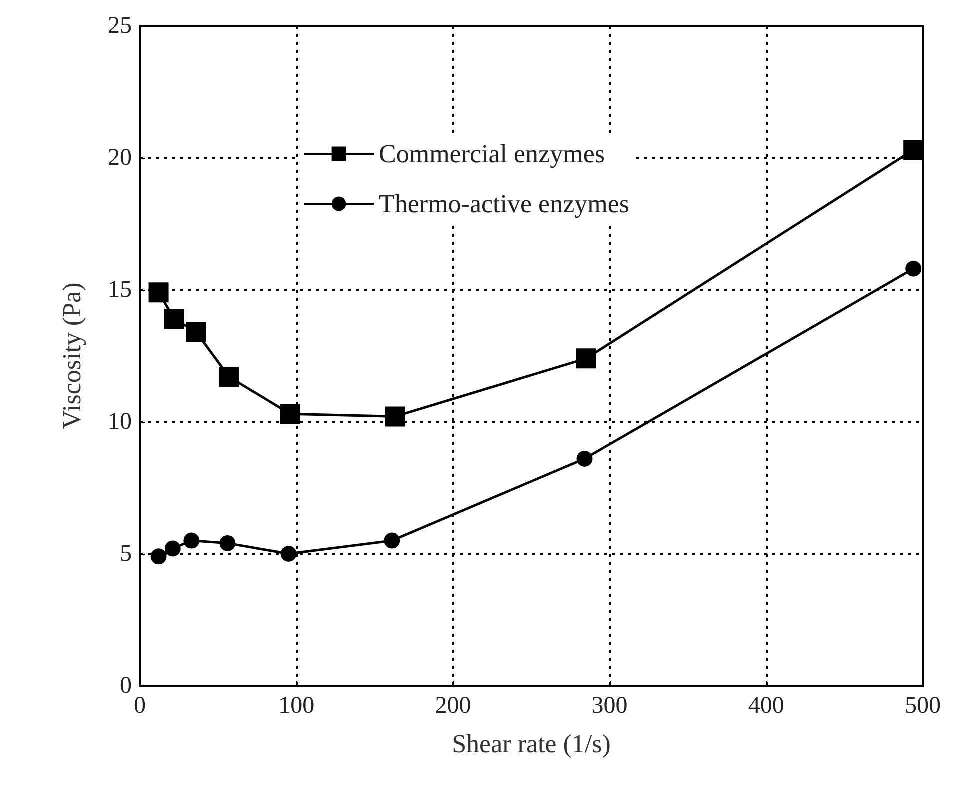 Image resolution: width=973 pixels, height=796 pixels. Describe the element at coordinates (120, 422) in the screenshot. I see `y-tick-label: 10` at that location.